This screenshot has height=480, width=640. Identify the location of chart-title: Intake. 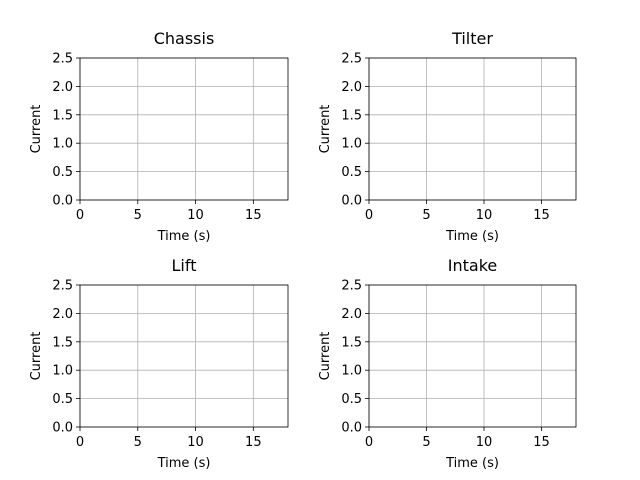
(472, 265).